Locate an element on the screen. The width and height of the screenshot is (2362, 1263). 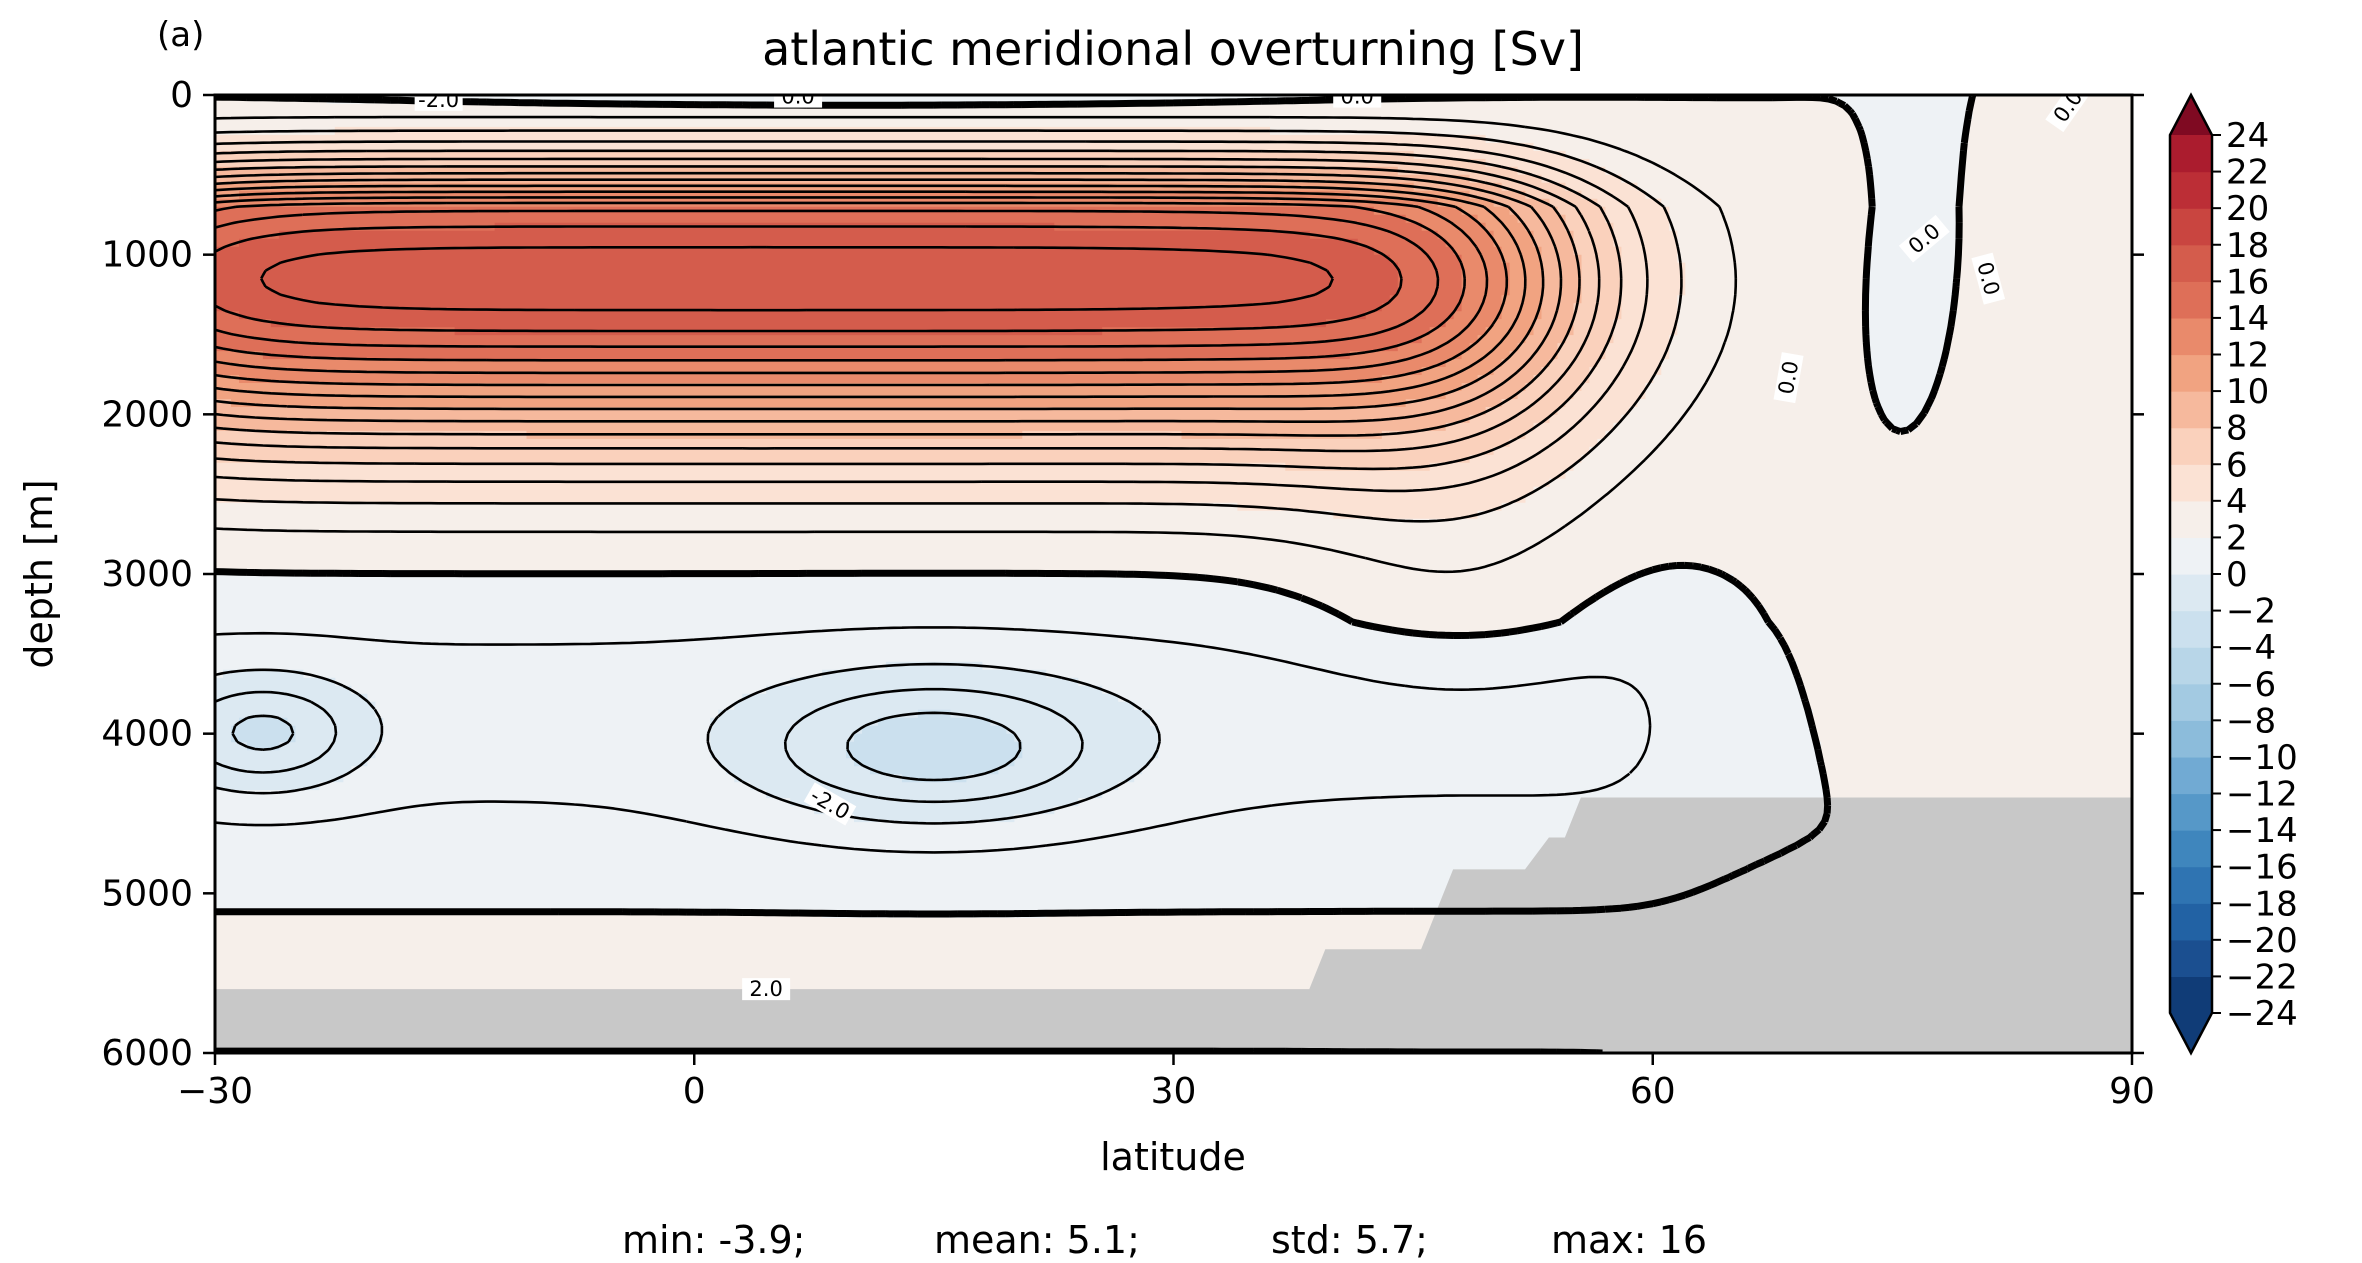
x-tick-label: −30 is located at coordinates (215, 1091).